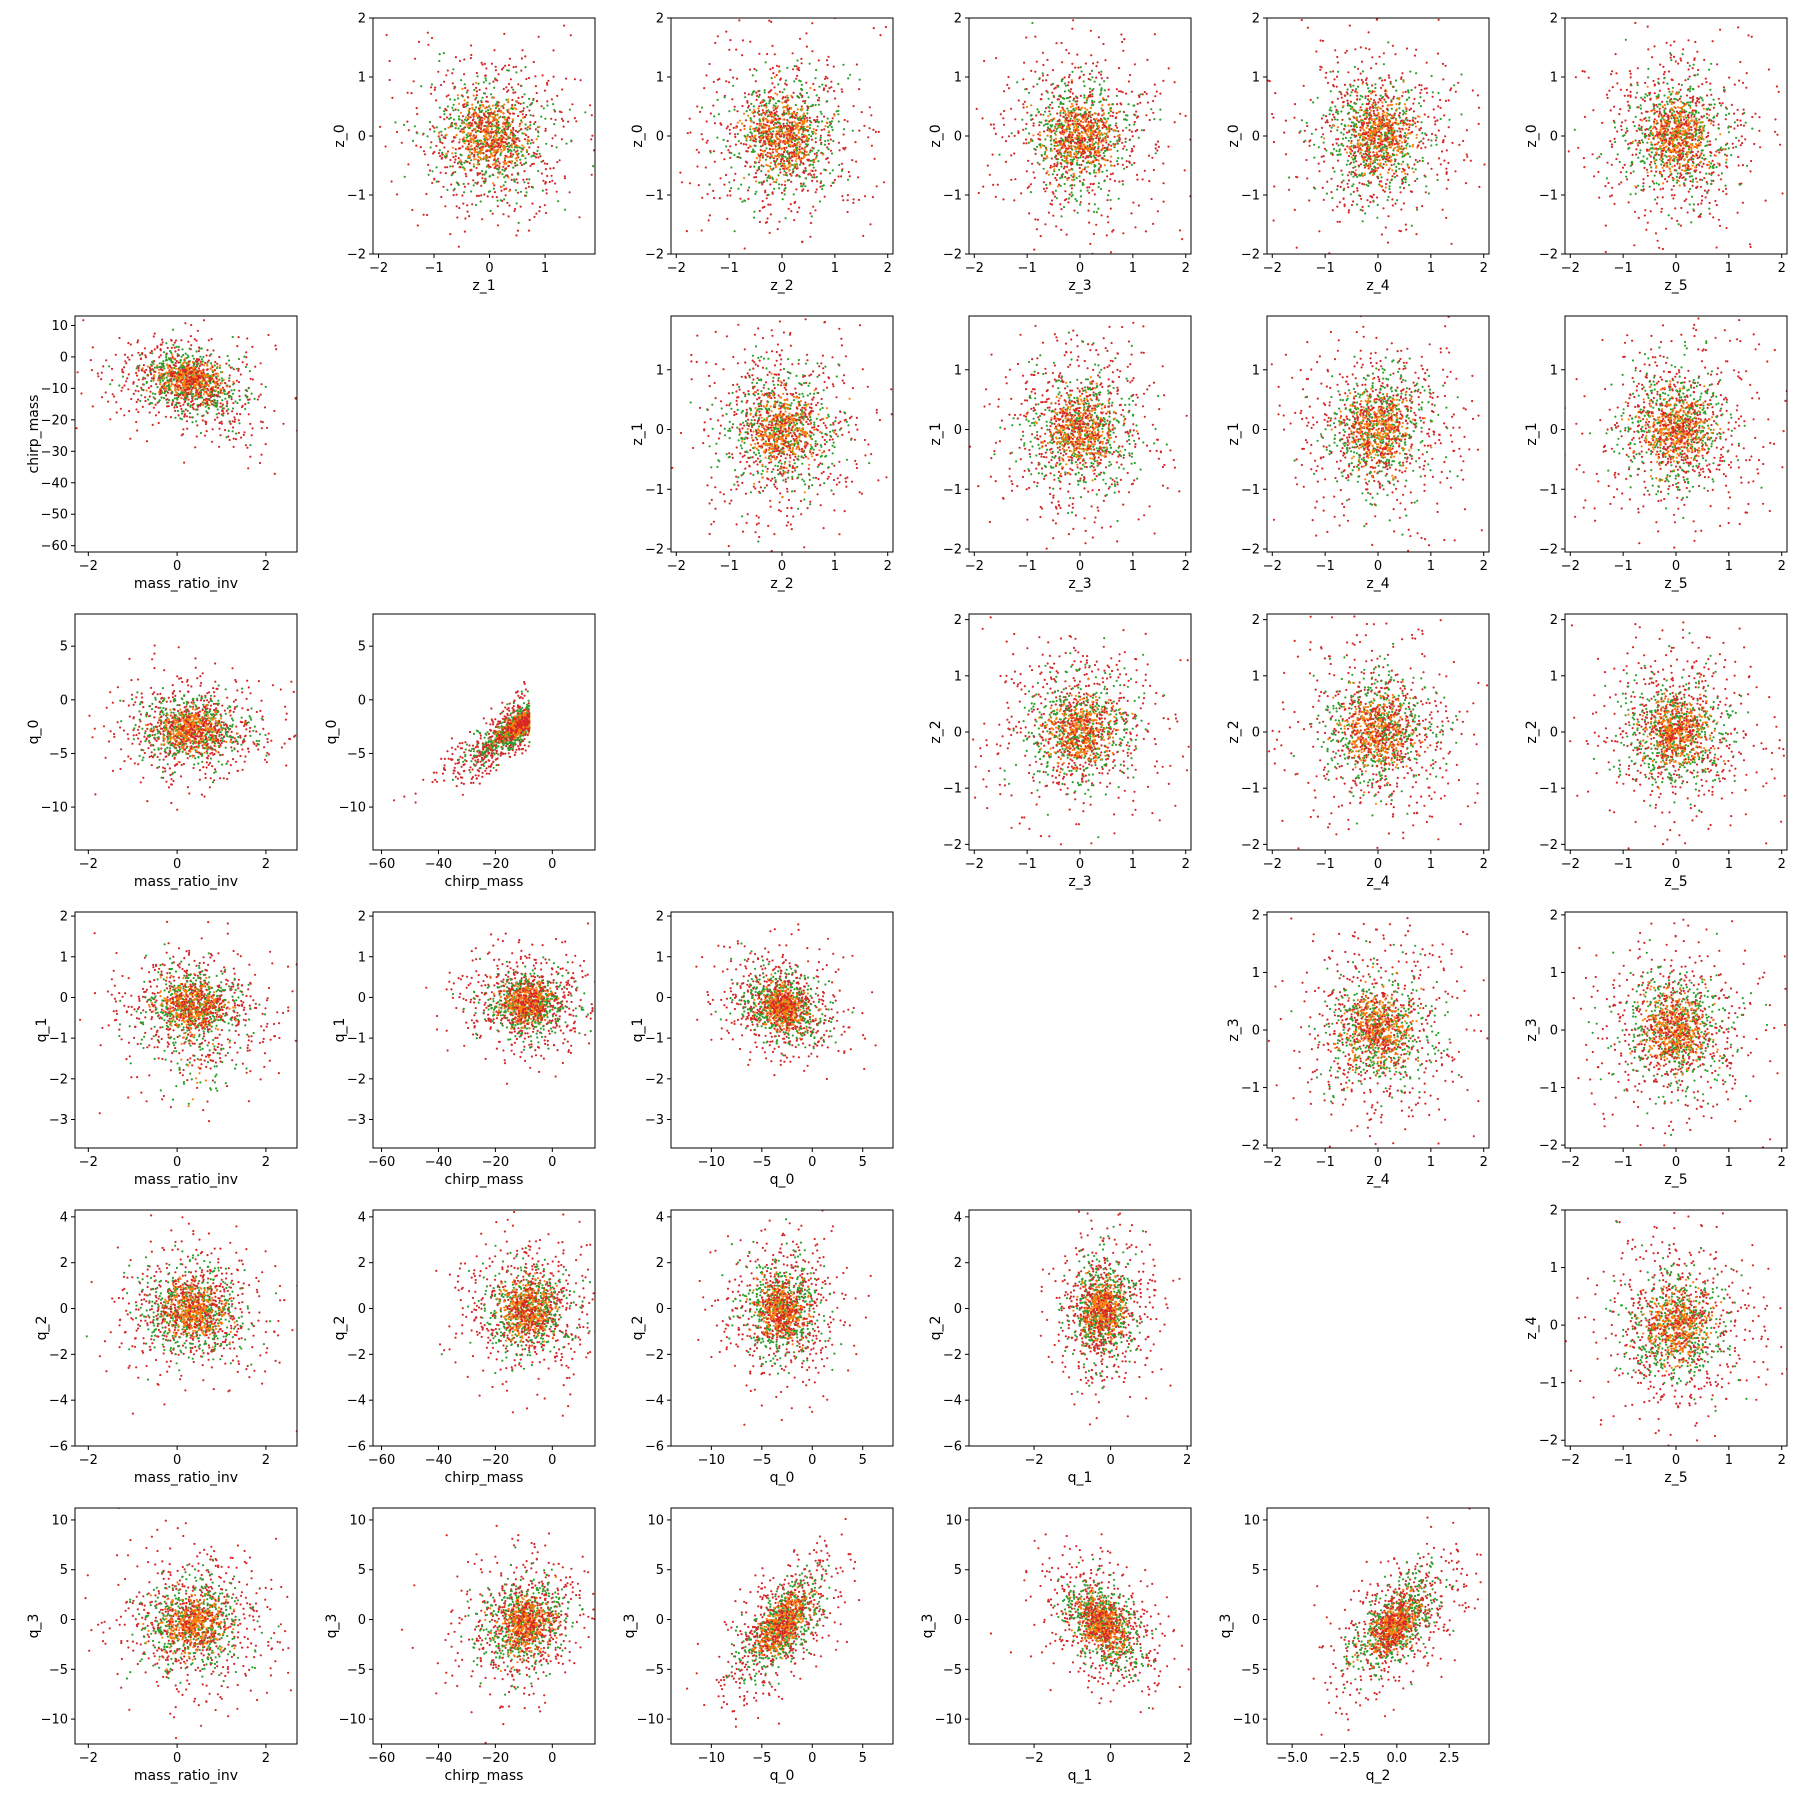  What do you see at coordinates (660, 137) in the screenshot?
I see `y-tick-label: 0` at bounding box center [660, 137].